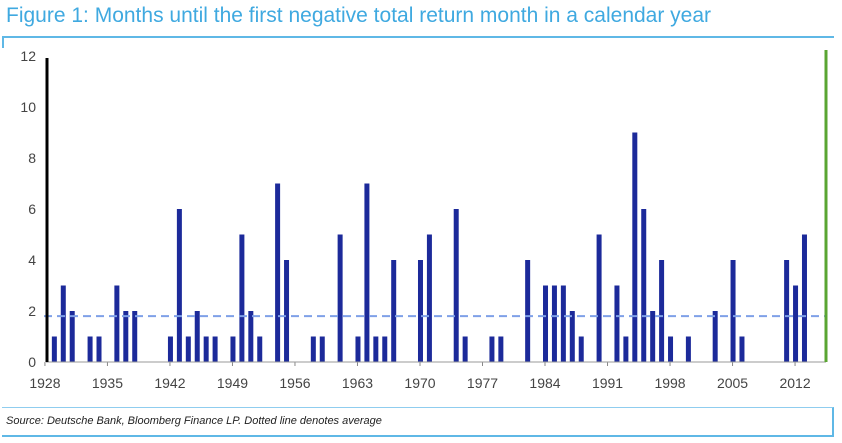  I want to click on y-axis-ticks: 0 2 4 6 8 10 12, so click(28, 209).